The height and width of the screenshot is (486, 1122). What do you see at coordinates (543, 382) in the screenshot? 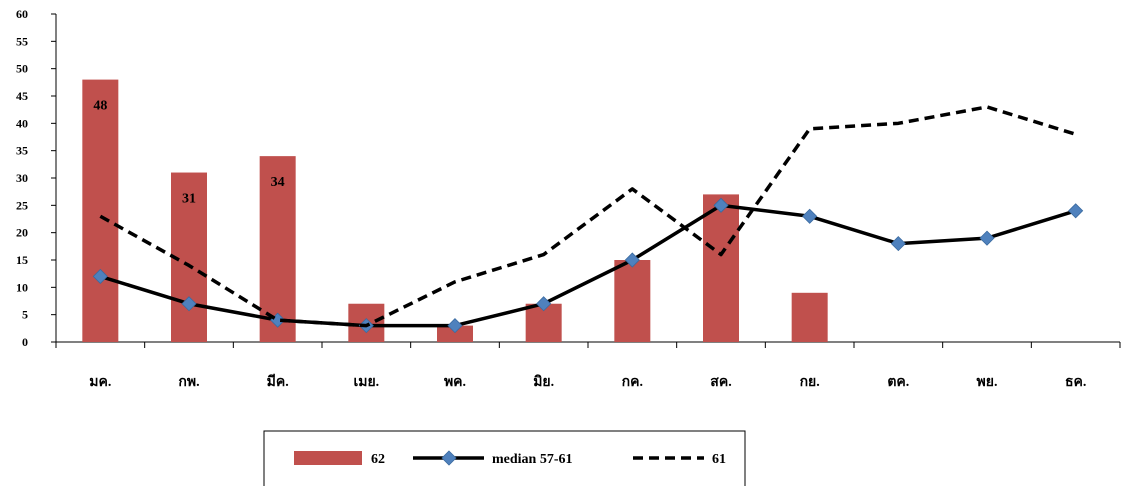
I see `x-tick-label: มิย.` at bounding box center [543, 382].